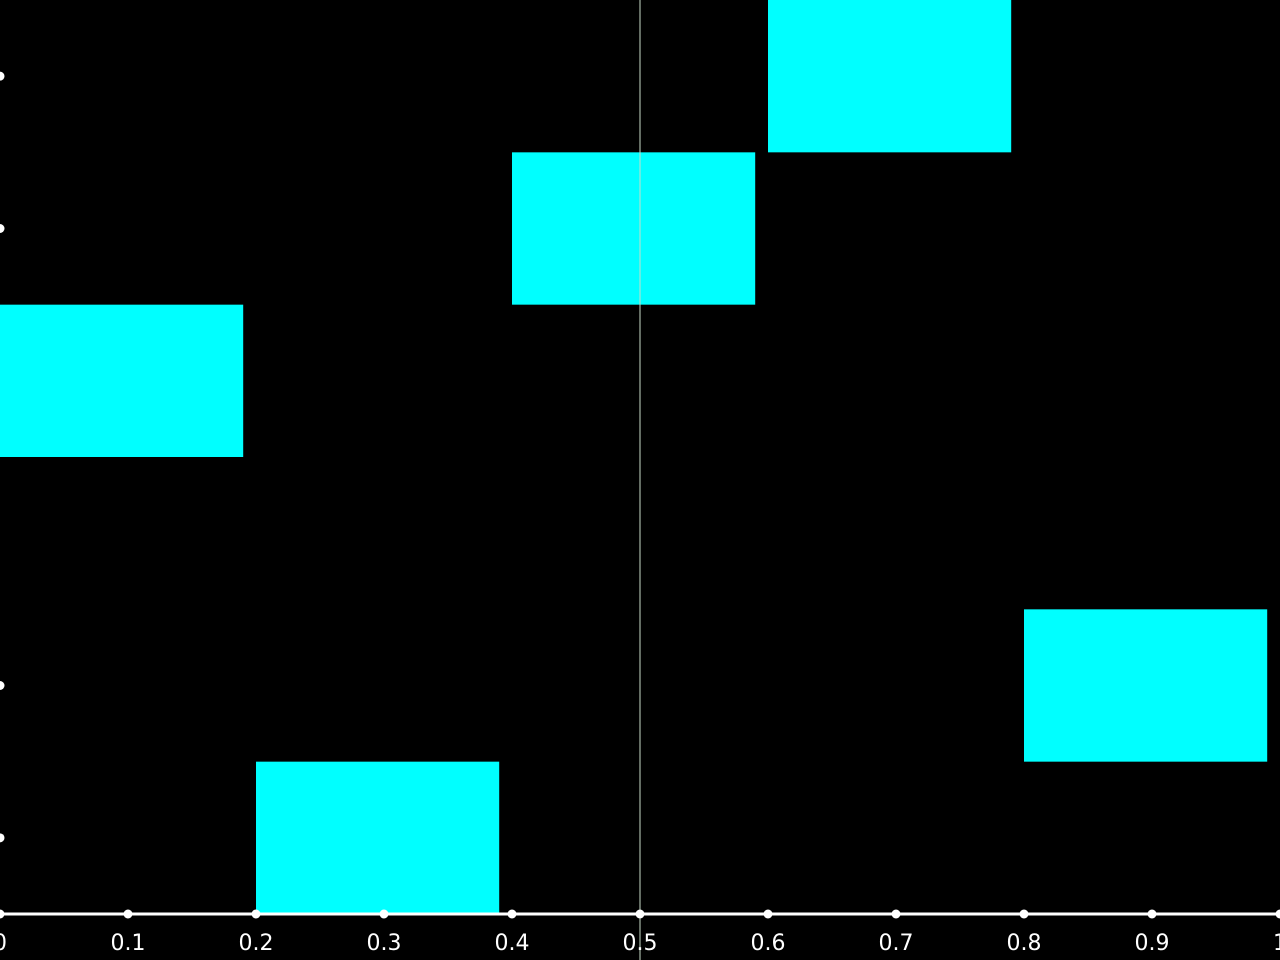 The image size is (1280, 960). I want to click on x-tick-label: 0.3, so click(384, 943).